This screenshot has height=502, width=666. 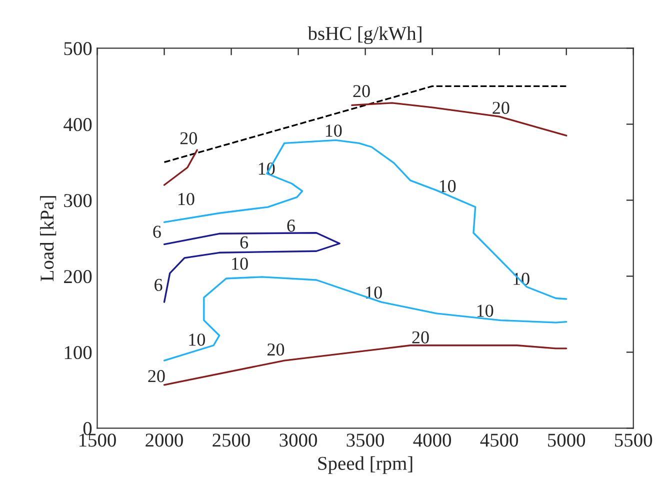 What do you see at coordinates (633, 440) in the screenshot?
I see `x-tick-label: 5500` at bounding box center [633, 440].